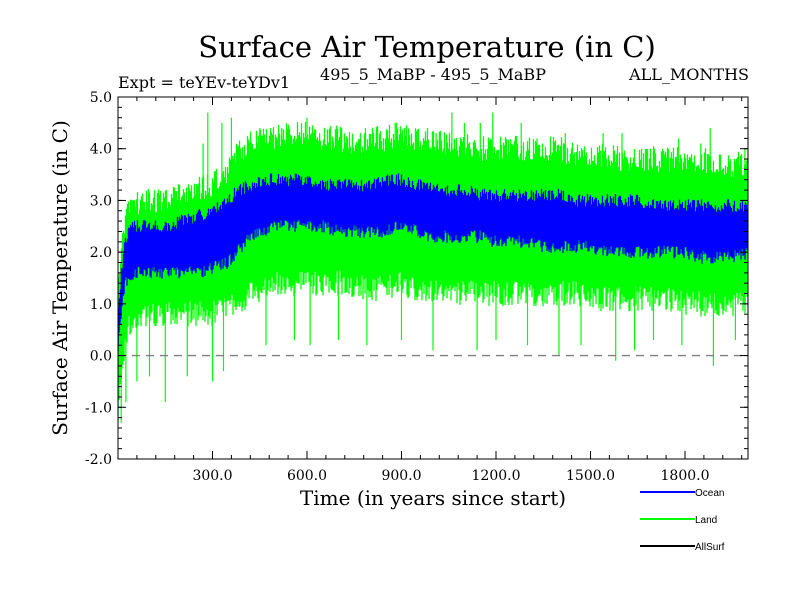 The width and height of the screenshot is (800, 600). I want to click on x-tick-label: 1500.0, so click(590, 476).